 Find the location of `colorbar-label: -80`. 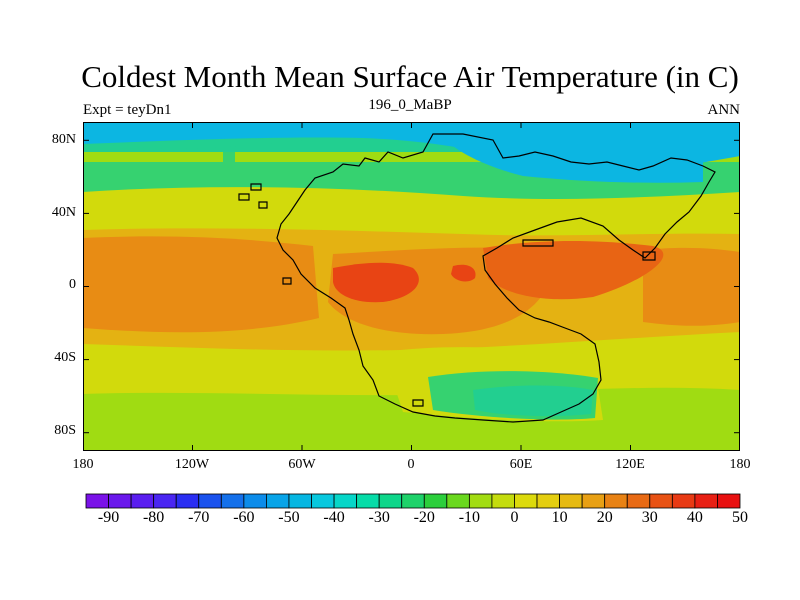

colorbar-label: -80 is located at coordinates (153, 517).